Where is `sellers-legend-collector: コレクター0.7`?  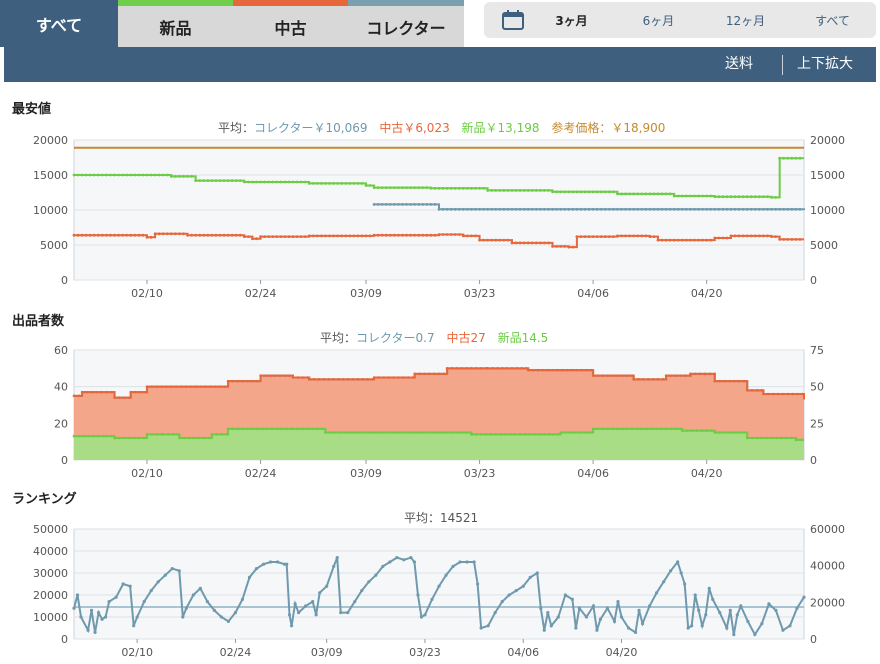 sellers-legend-collector: コレクター0.7 is located at coordinates (395, 338).